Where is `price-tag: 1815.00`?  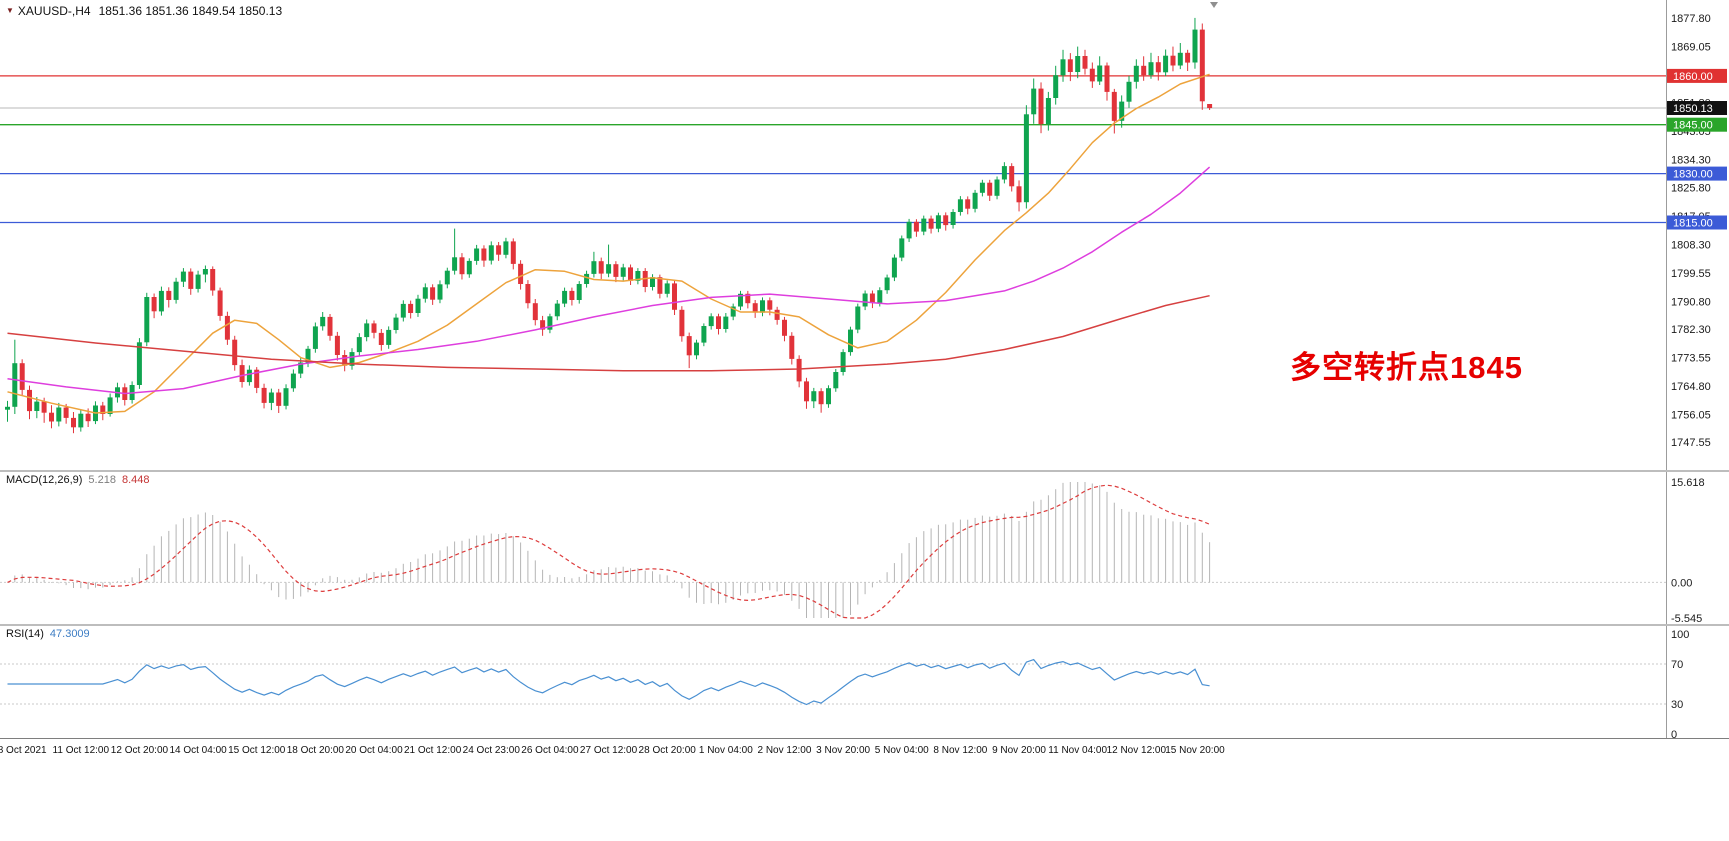 price-tag: 1815.00 is located at coordinates (1697, 222).